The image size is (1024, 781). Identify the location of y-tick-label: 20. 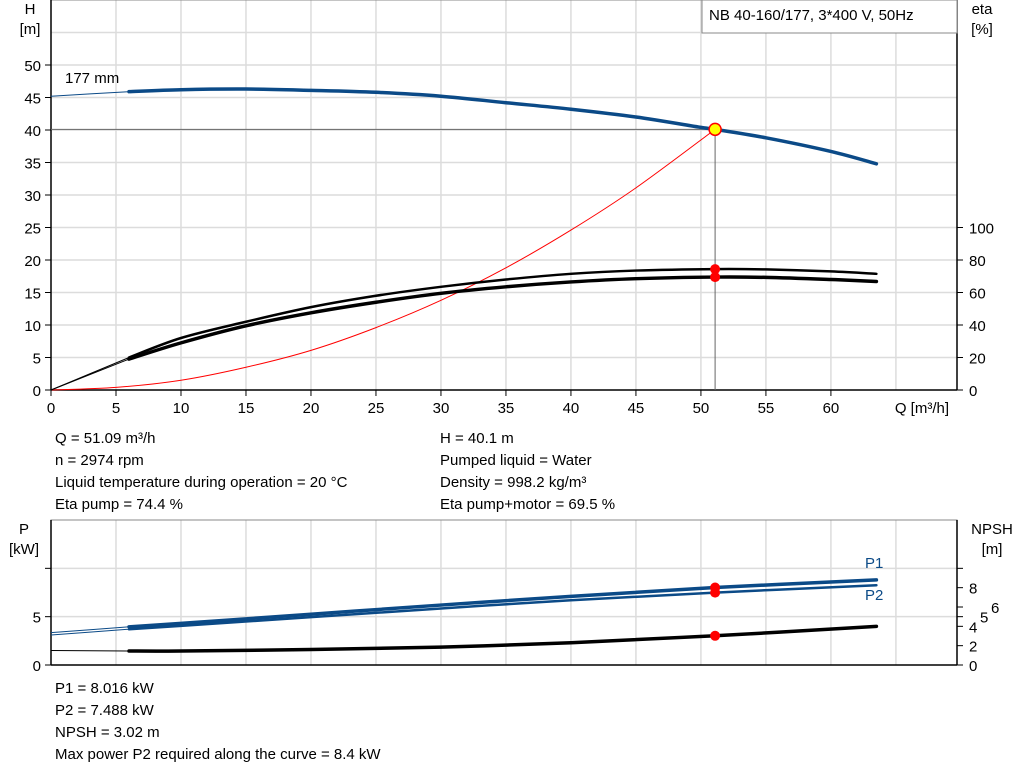
(32, 261).